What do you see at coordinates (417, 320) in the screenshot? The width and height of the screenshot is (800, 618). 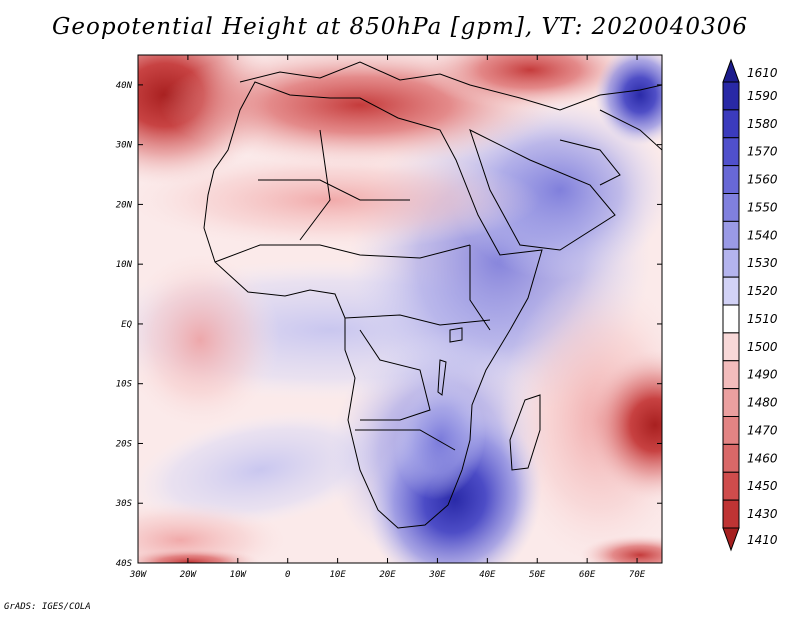 I see `border-central` at bounding box center [417, 320].